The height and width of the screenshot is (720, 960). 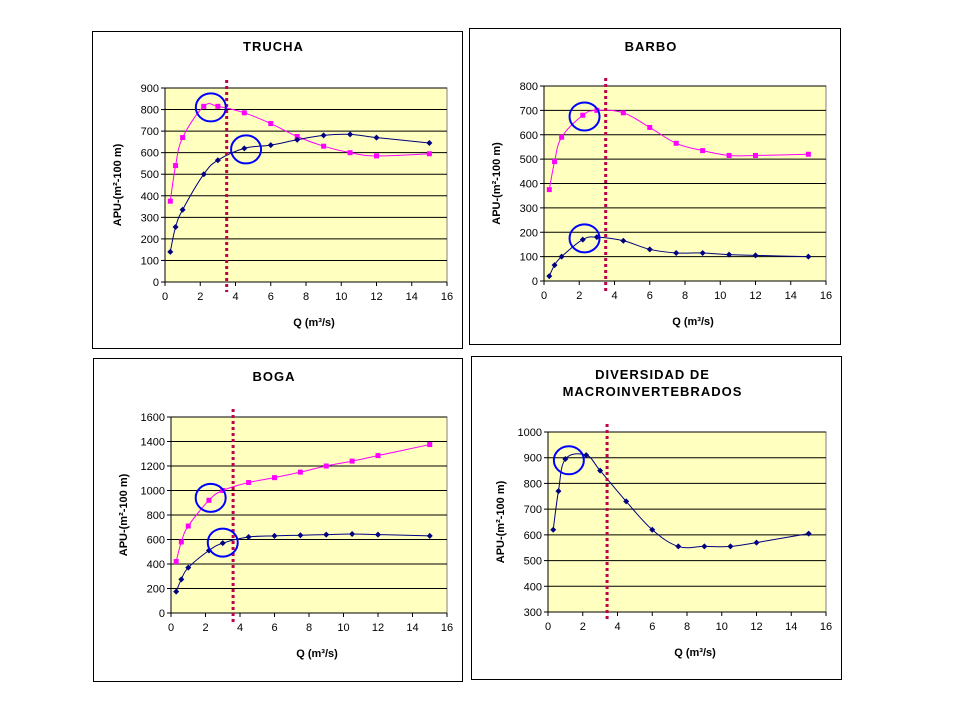 What do you see at coordinates (124, 514) in the screenshot?
I see `y-axis-label: APU-(m²-100 m)` at bounding box center [124, 514].